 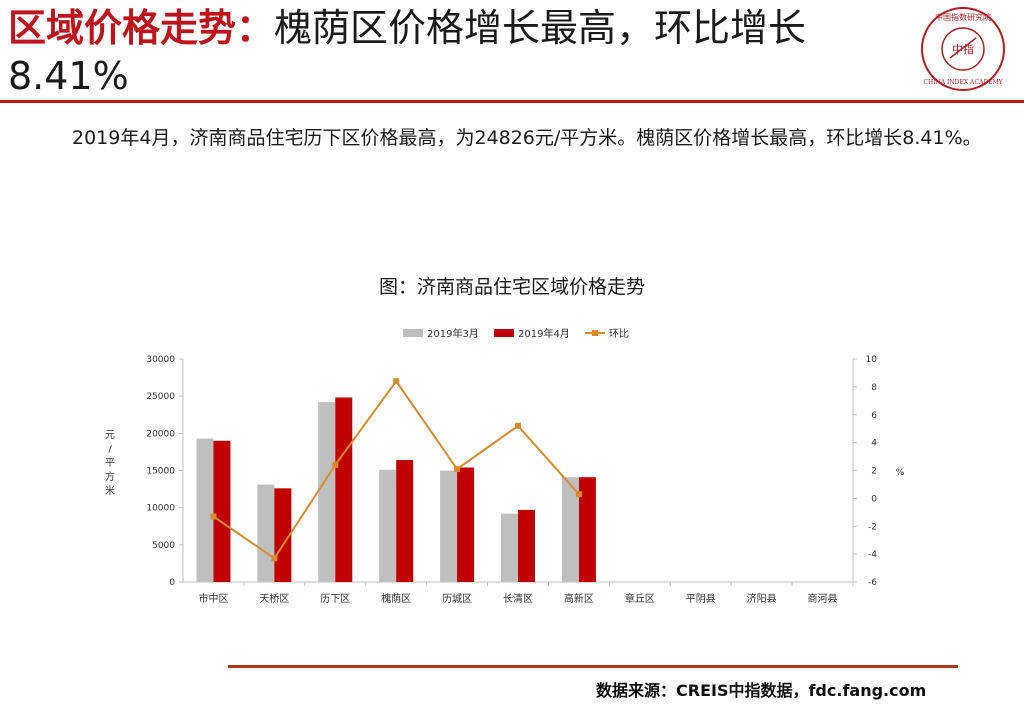 I want to click on left-tick-label: 10000, so click(x=160, y=509).